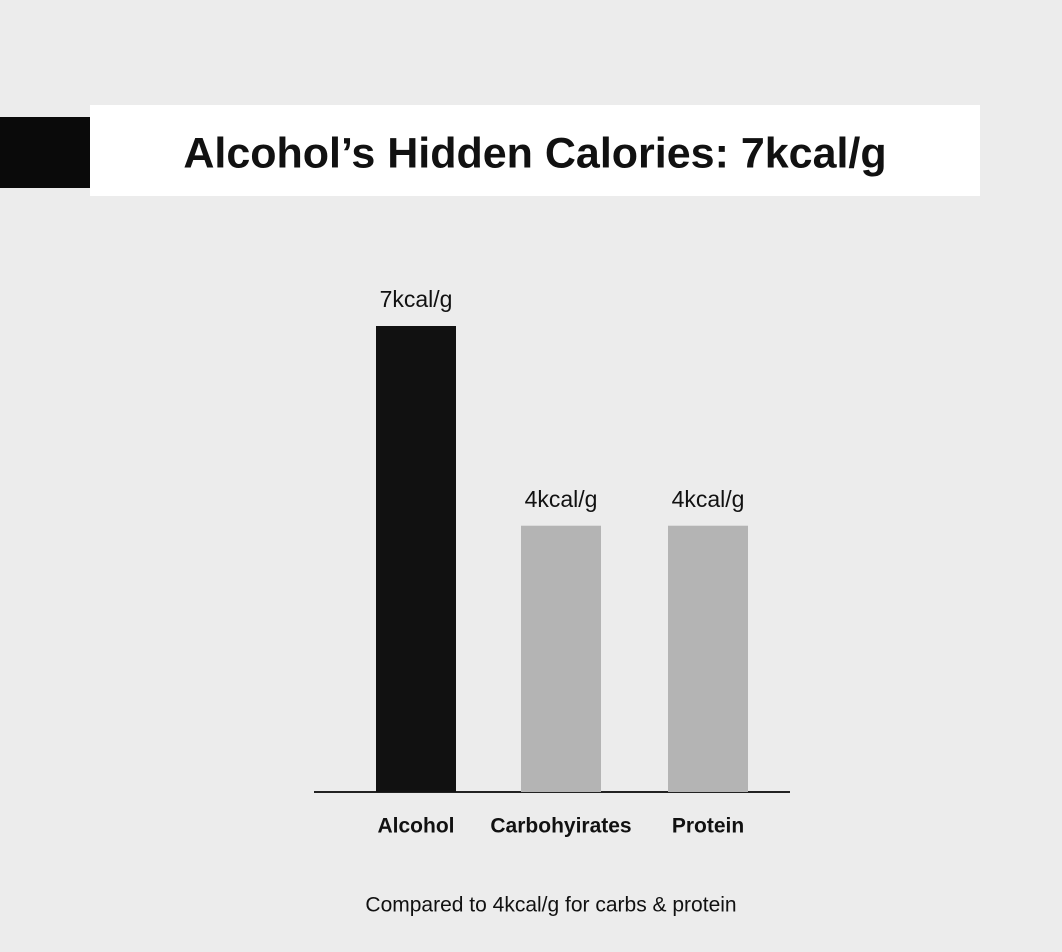 The height and width of the screenshot is (952, 1062). Describe the element at coordinates (550, 905) in the screenshot. I see `footnote: Compared to 4kcal/g for carbs & protein` at that location.